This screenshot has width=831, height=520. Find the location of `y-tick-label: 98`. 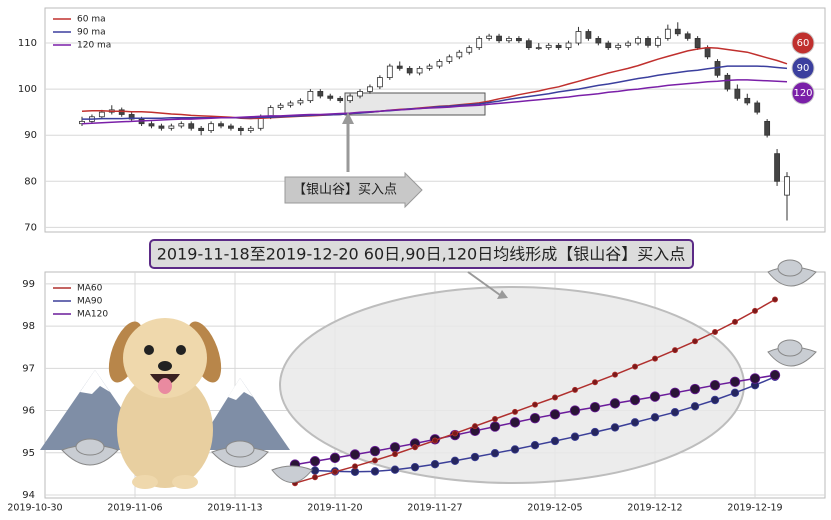

y-tick-label: 98 is located at coordinates (28, 326).